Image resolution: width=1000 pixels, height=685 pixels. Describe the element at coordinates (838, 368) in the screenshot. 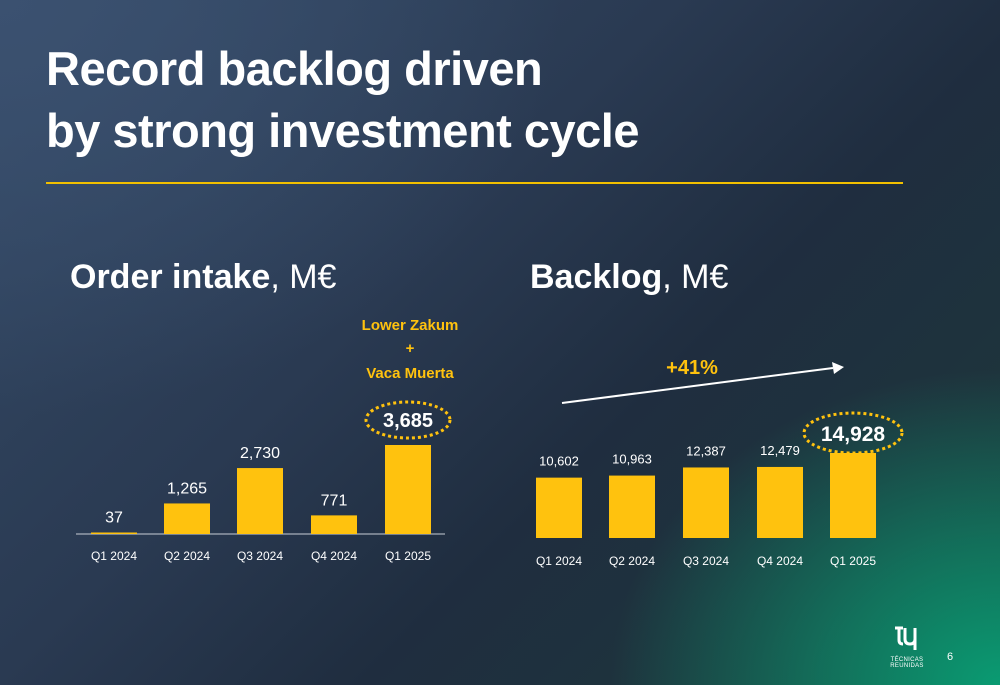

I see `growth-arrow-head-icon` at that location.